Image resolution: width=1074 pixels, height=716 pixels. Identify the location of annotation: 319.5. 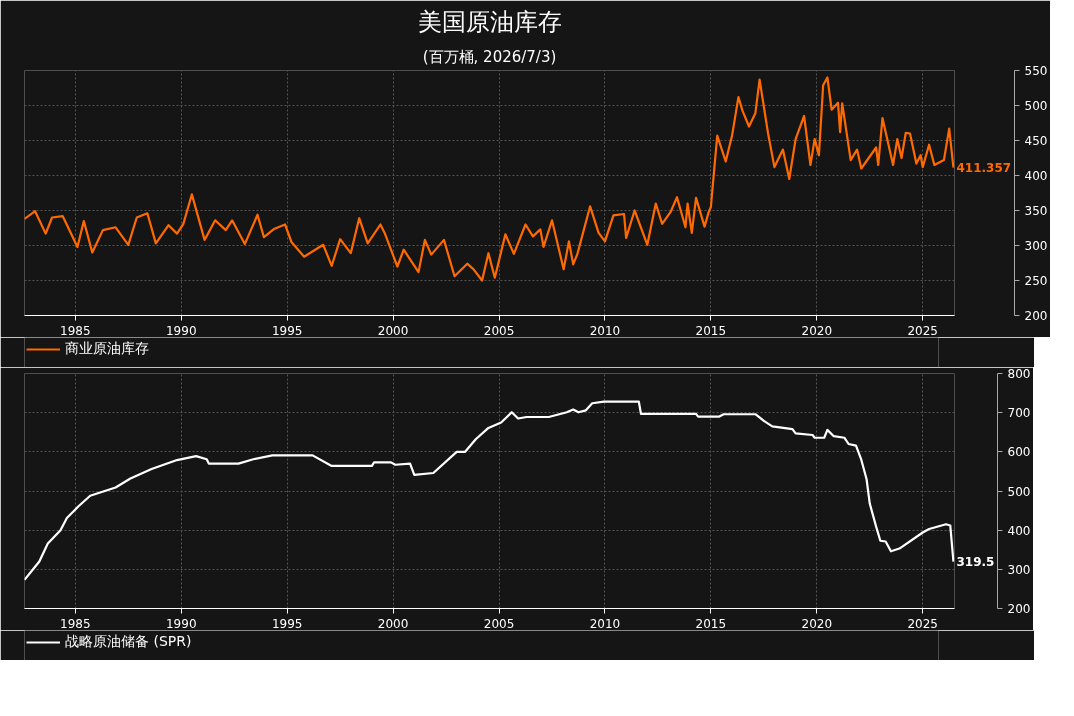
(975, 562).